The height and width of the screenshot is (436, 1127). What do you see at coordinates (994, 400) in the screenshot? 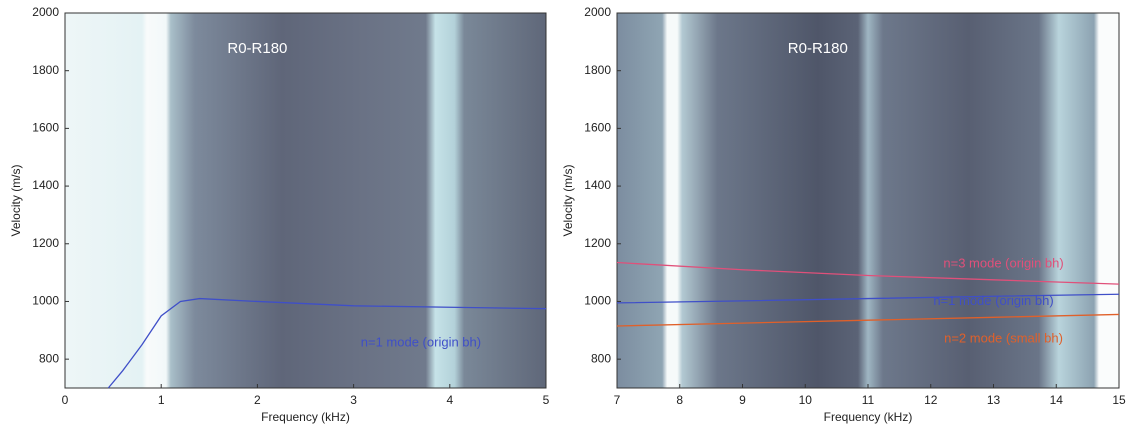
I see `x-tick-label: 13` at bounding box center [994, 400].